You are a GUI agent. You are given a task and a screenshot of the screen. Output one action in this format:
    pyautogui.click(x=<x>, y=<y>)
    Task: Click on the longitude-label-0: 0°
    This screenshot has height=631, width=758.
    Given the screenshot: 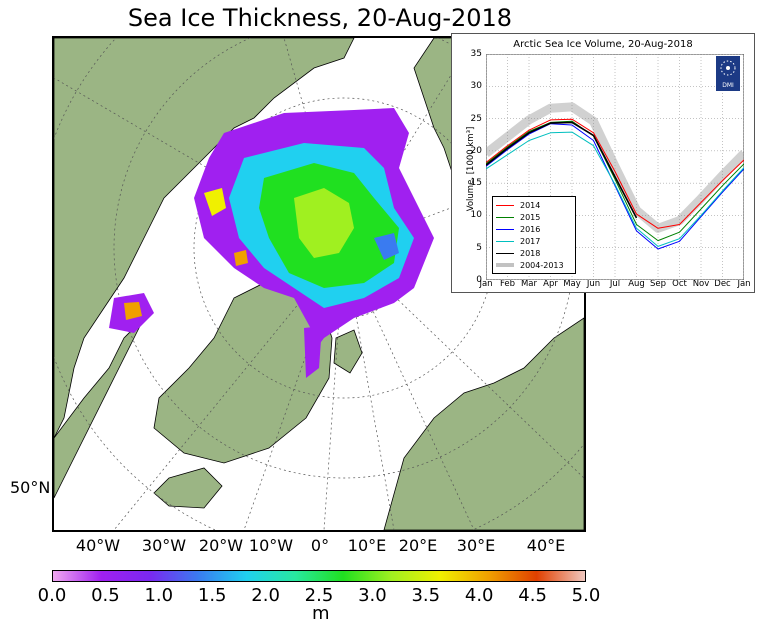 What is the action you would take?
    pyautogui.click(x=320, y=545)
    